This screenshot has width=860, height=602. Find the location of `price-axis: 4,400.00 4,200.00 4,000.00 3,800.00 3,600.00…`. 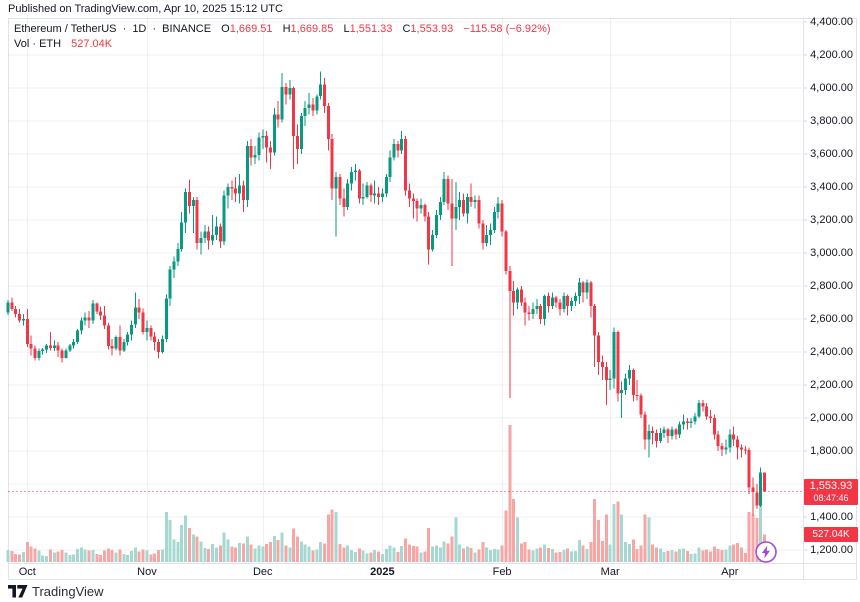

price-axis: 4,400.00 4,200.00 4,000.00 3,800.00 3,600.00… is located at coordinates (830, 289).